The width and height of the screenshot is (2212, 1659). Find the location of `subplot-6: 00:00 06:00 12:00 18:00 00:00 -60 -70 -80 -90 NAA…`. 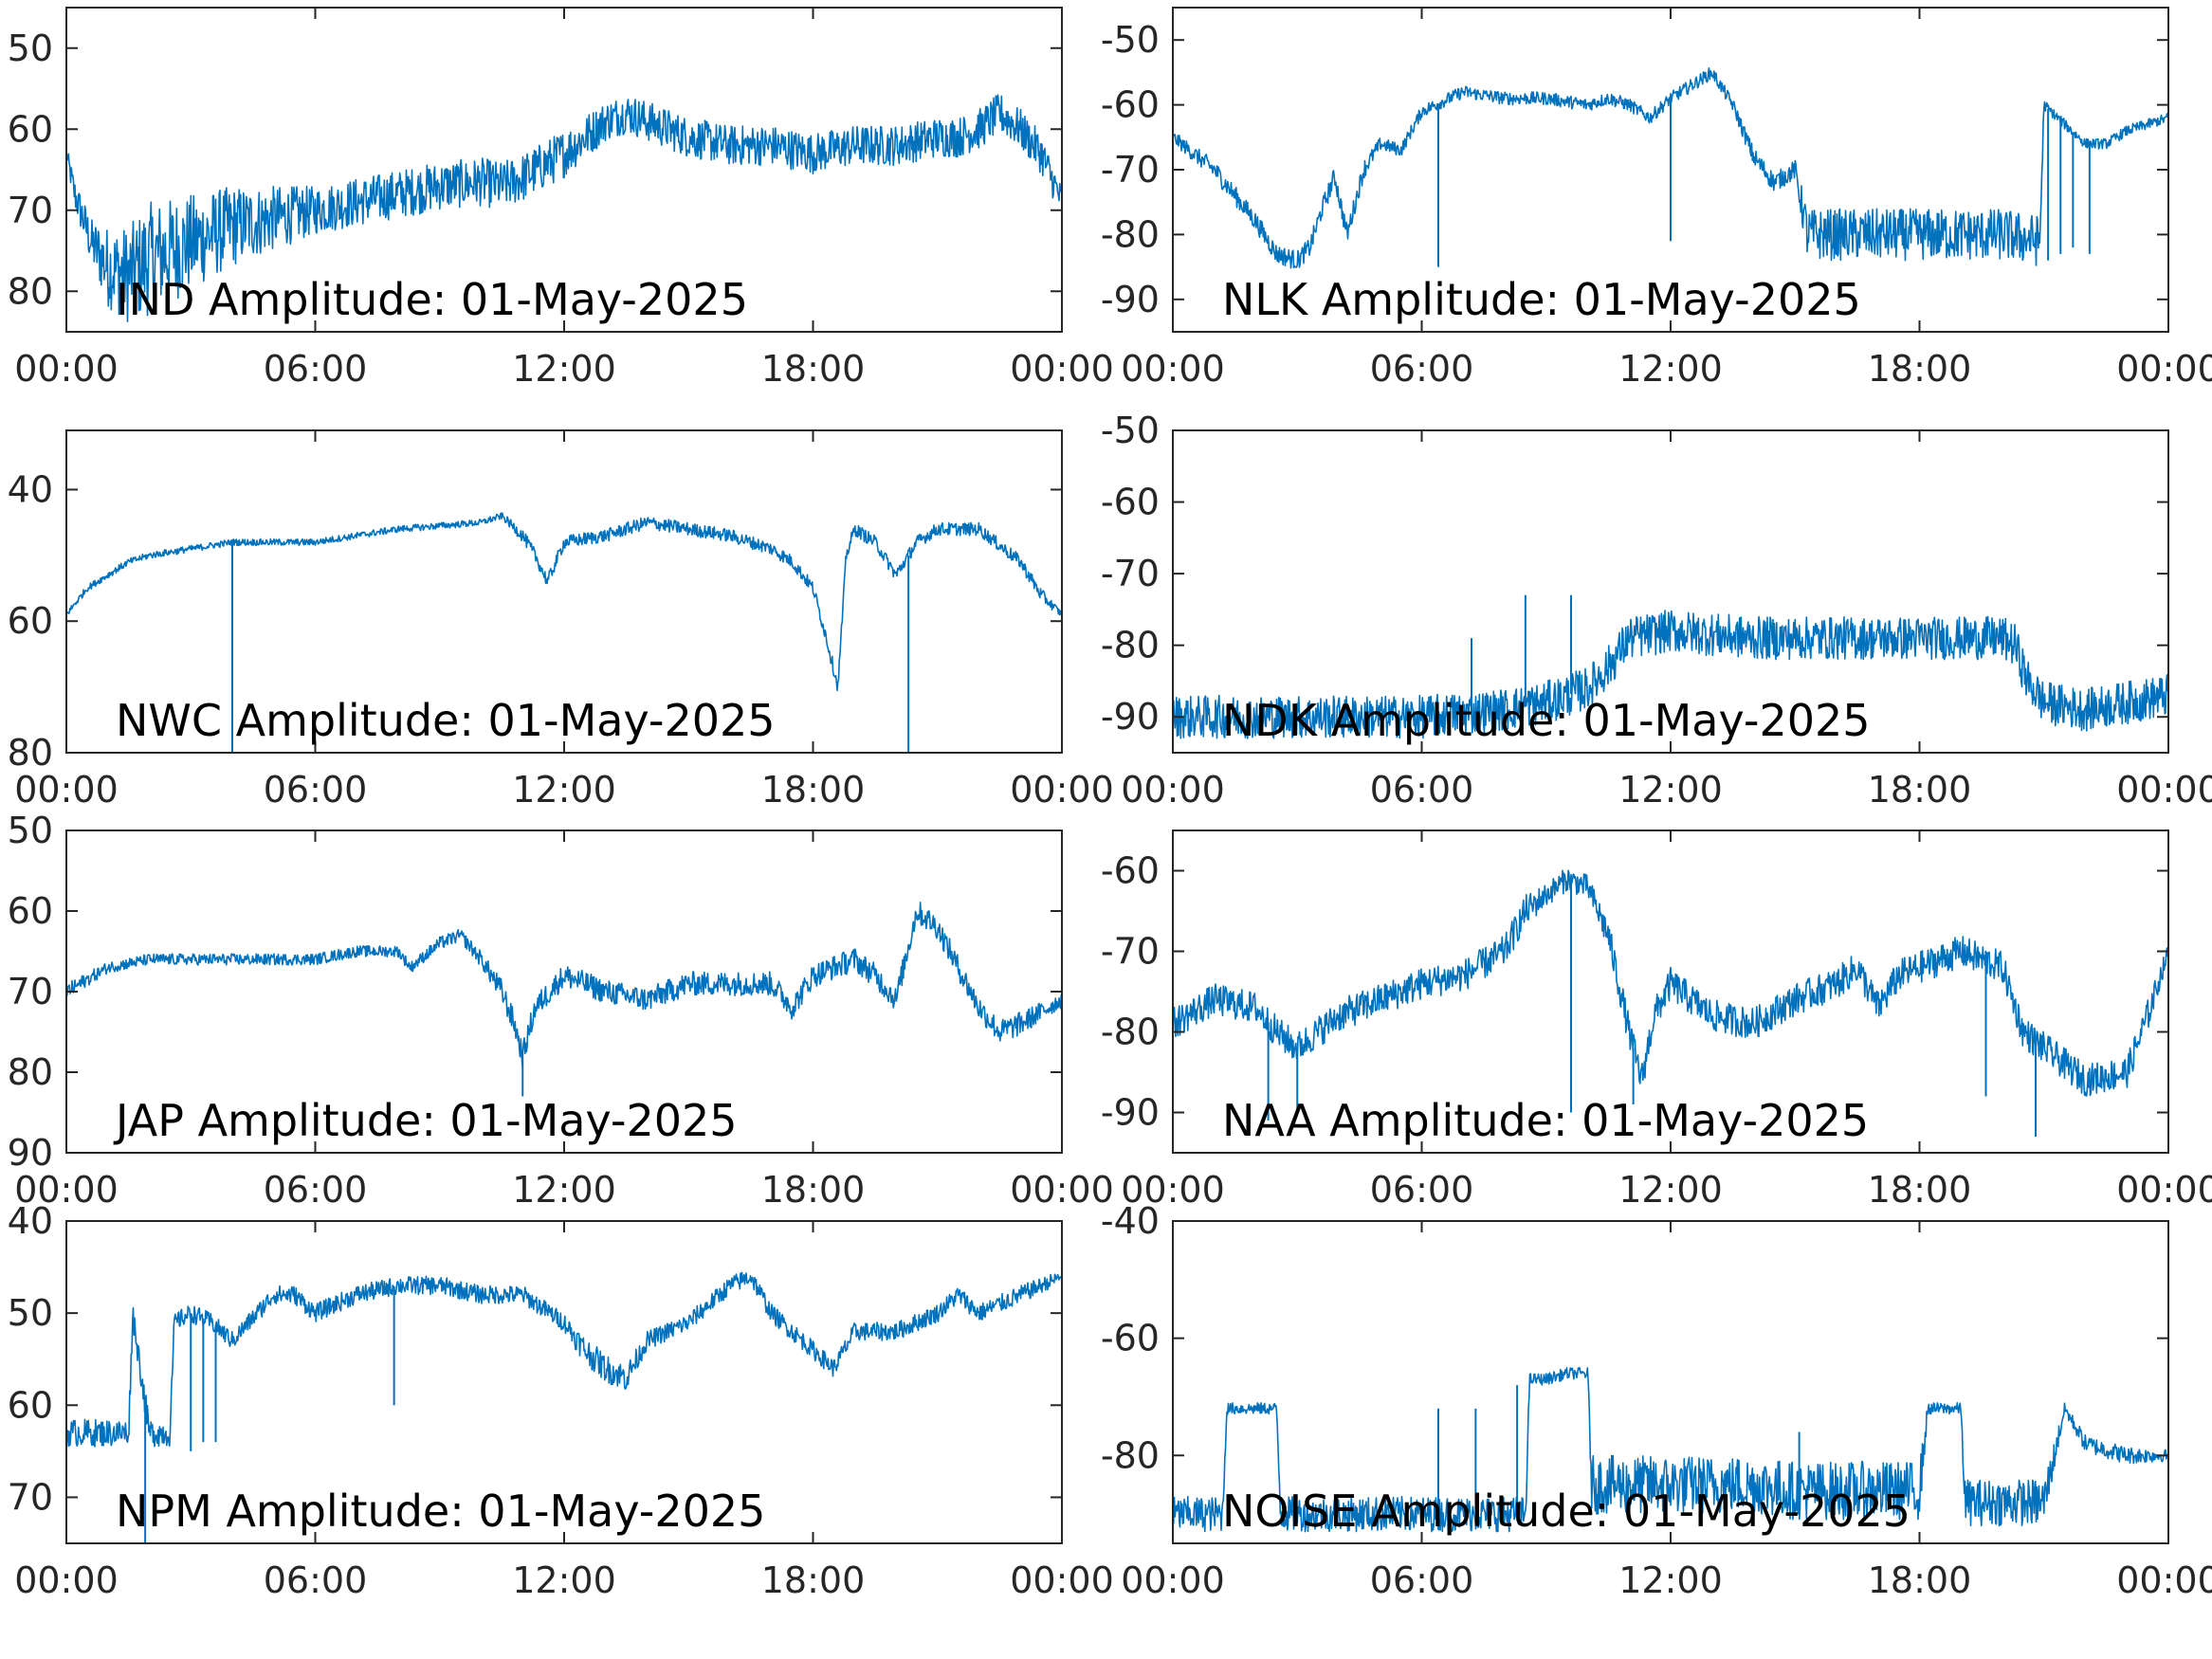

subplot-6: 00:00 06:00 12:00 18:00 00:00 -60 -70 -80 -90 NAA… is located at coordinates (1656, 1020).